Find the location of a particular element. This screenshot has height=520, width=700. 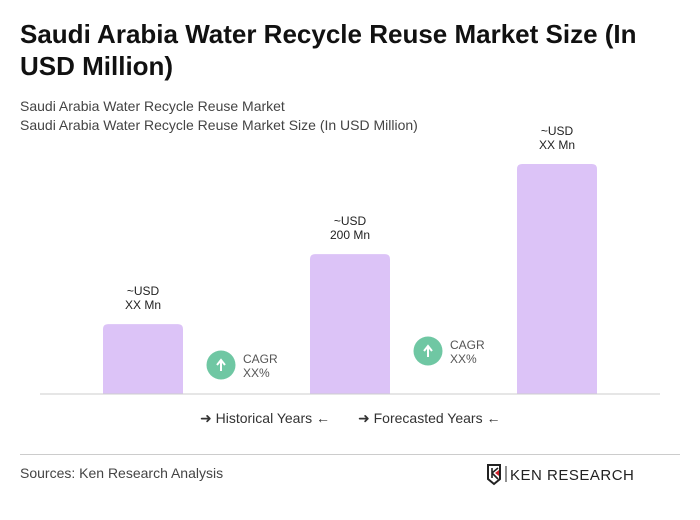

legend-forecasted: ➜ Forecasted Years ← is located at coordinates (429, 418).